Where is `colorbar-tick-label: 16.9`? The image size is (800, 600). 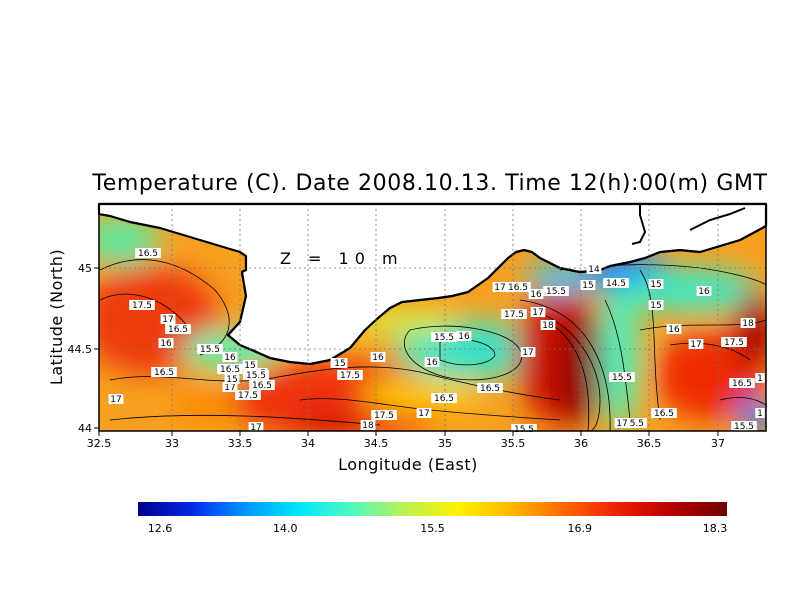 colorbar-tick-label: 16.9 is located at coordinates (580, 528).